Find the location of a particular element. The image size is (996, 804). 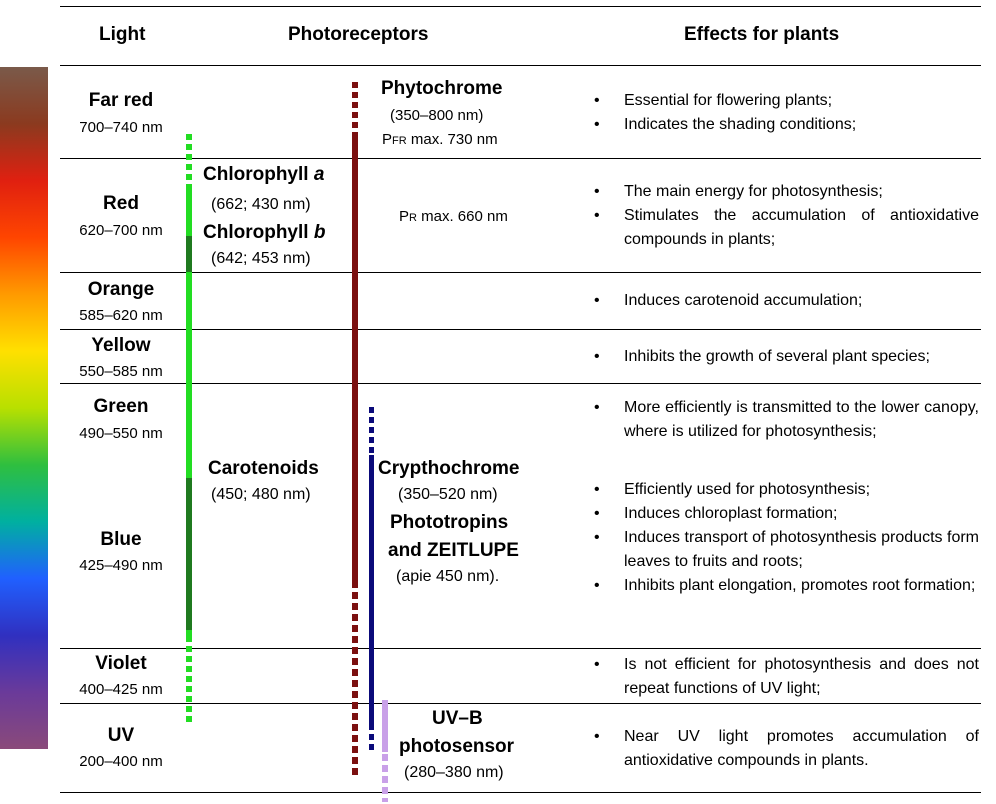

uvb-line1: UV–B is located at coordinates (457, 718).